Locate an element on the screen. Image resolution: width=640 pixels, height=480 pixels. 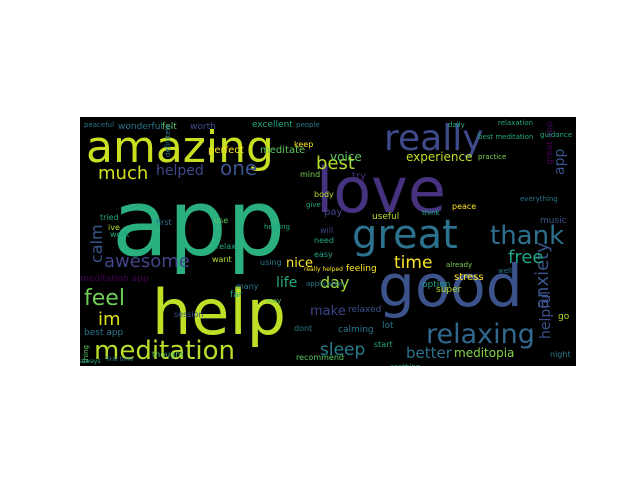
word: session is located at coordinates (189, 314).